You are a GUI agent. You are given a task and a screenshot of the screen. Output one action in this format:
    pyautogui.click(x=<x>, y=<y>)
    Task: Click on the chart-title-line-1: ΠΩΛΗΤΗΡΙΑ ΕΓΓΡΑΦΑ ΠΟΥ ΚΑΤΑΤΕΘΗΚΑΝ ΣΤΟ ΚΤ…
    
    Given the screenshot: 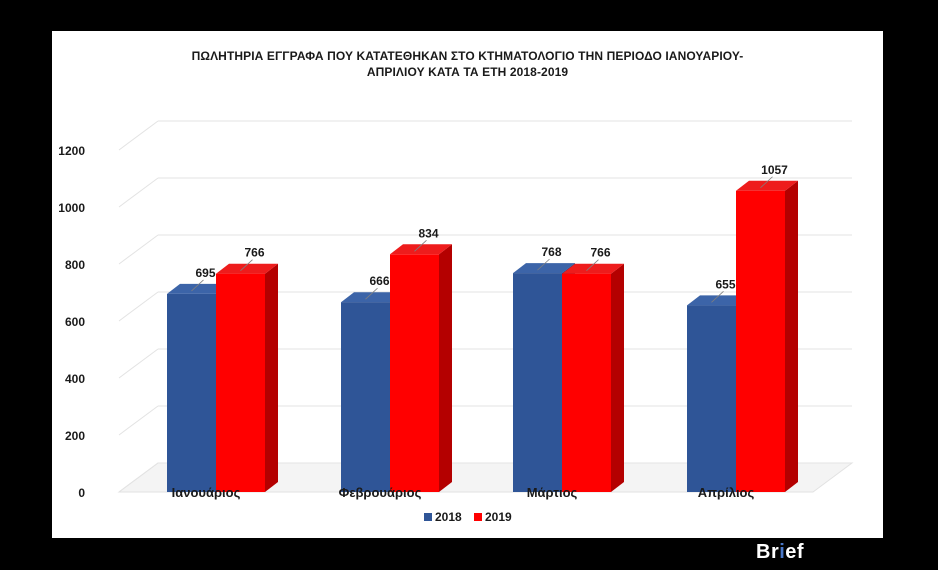 What is the action you would take?
    pyautogui.click(x=467, y=56)
    